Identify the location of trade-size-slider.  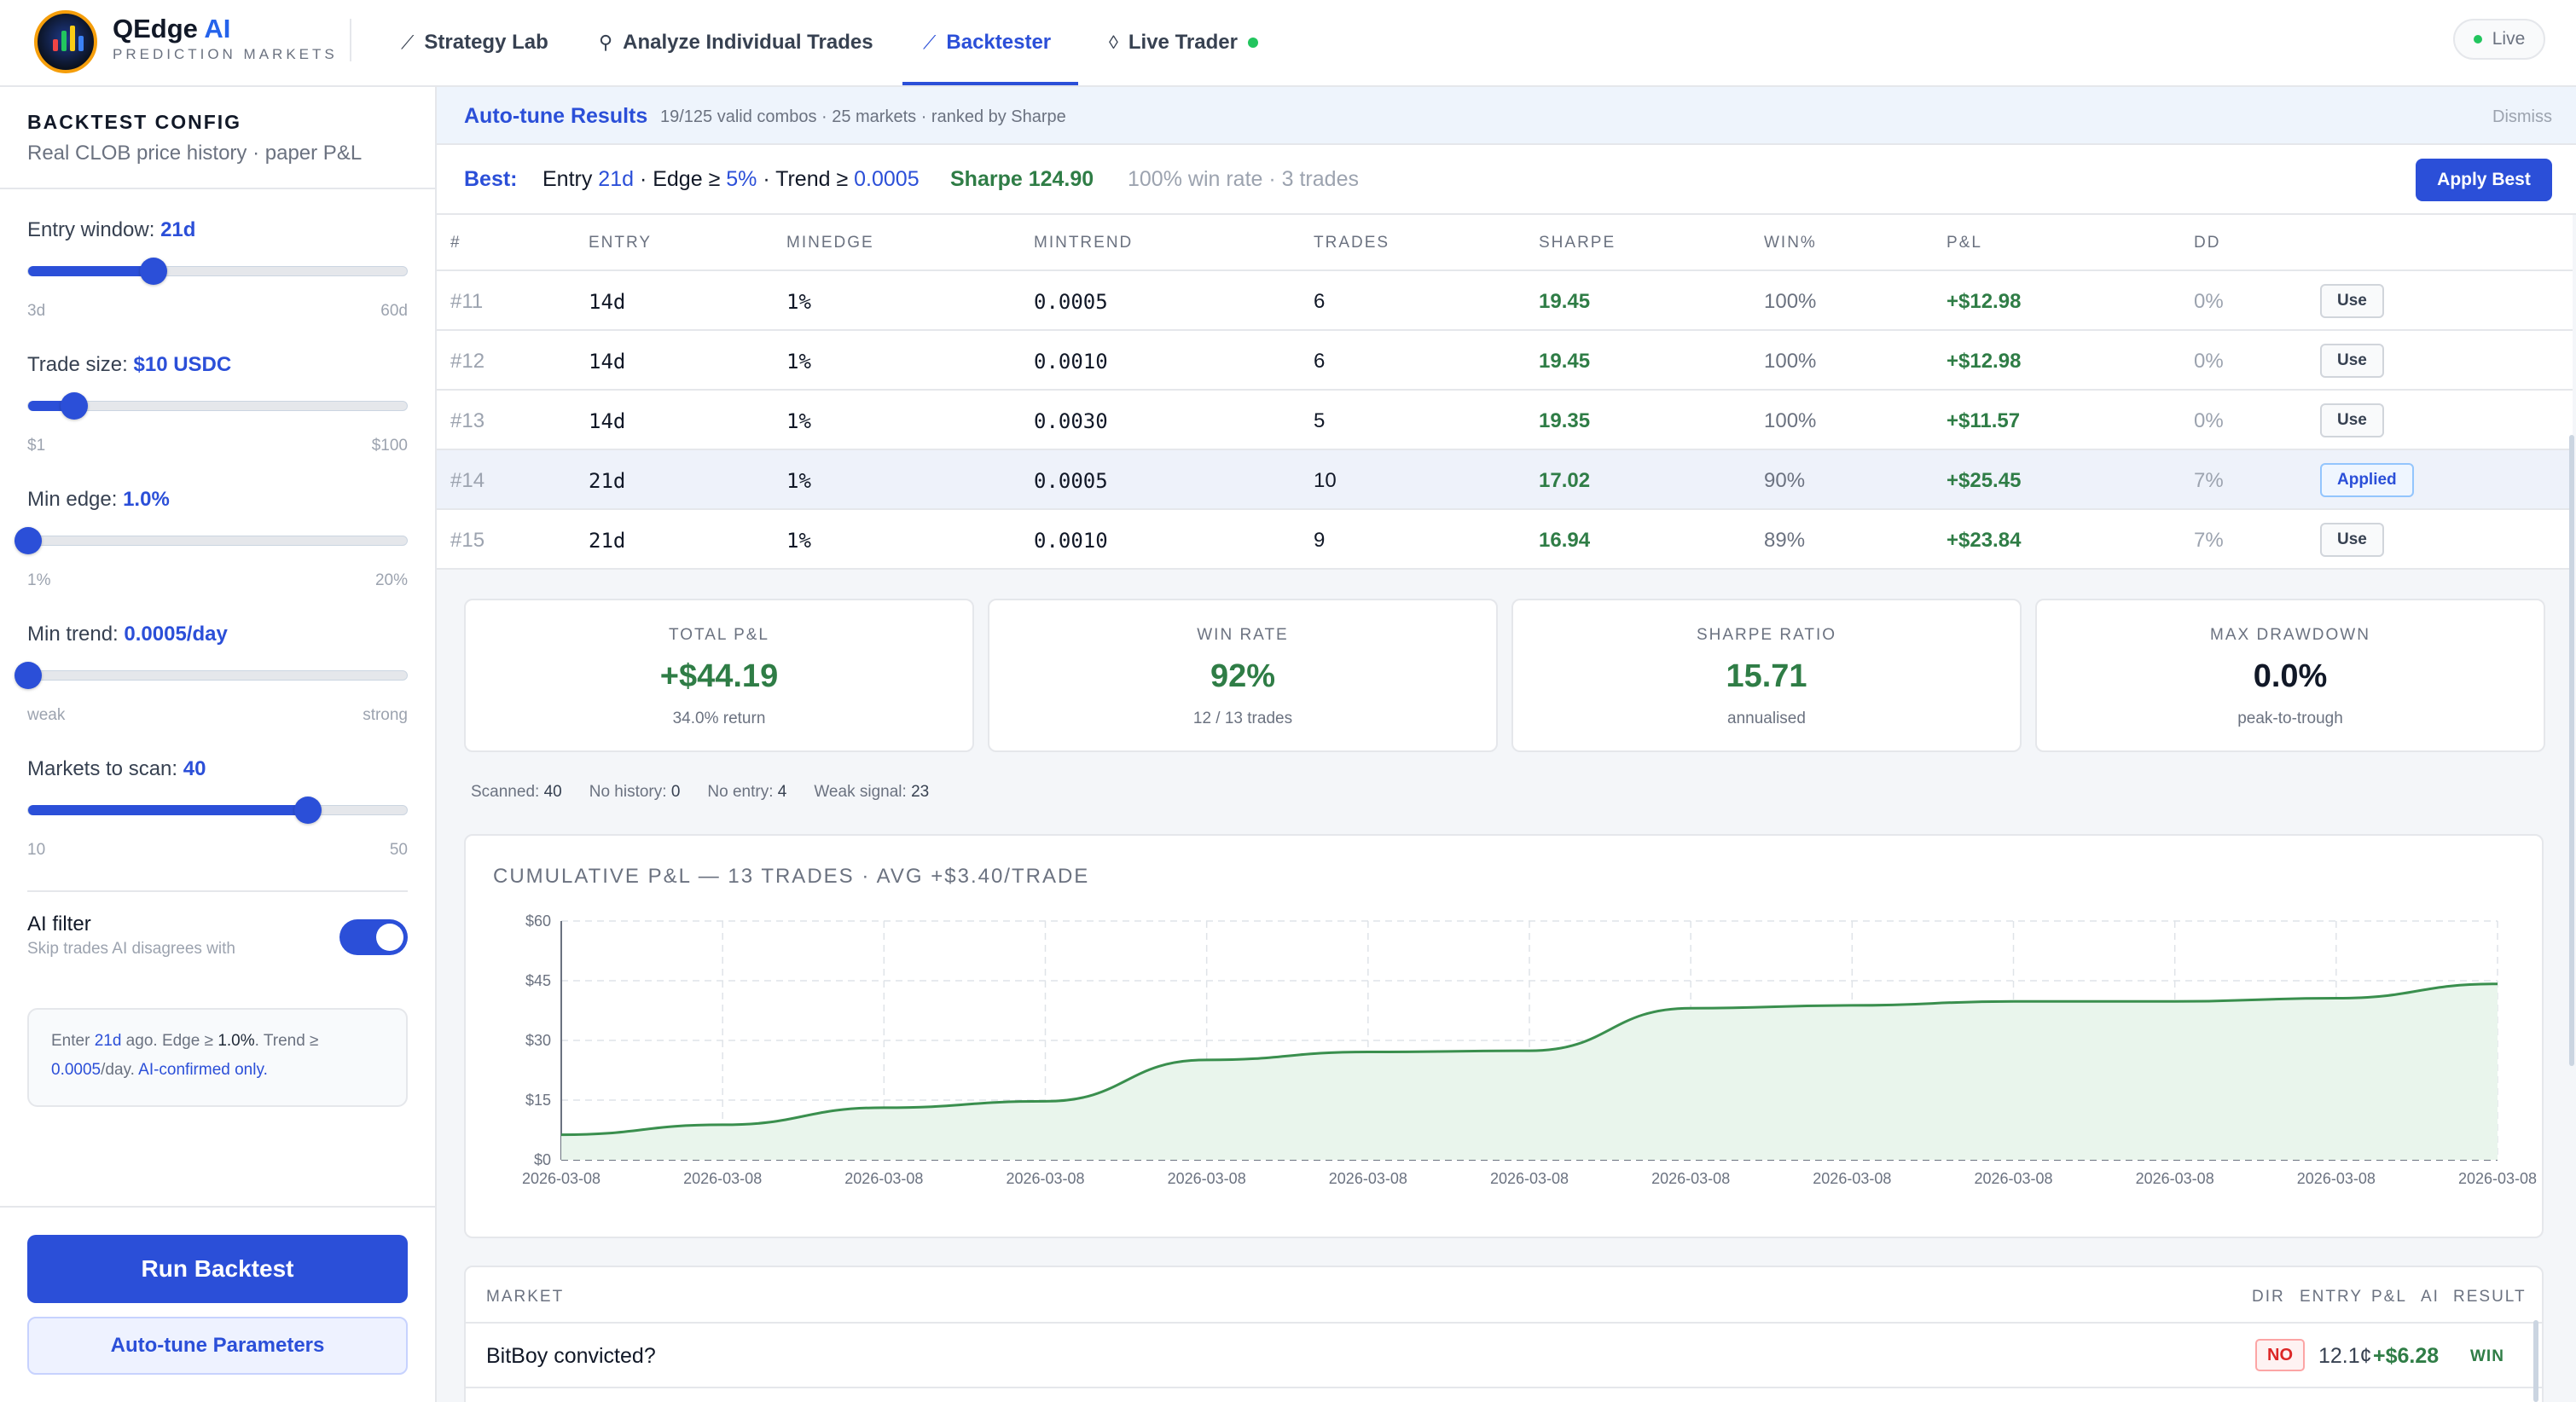
(217, 406).